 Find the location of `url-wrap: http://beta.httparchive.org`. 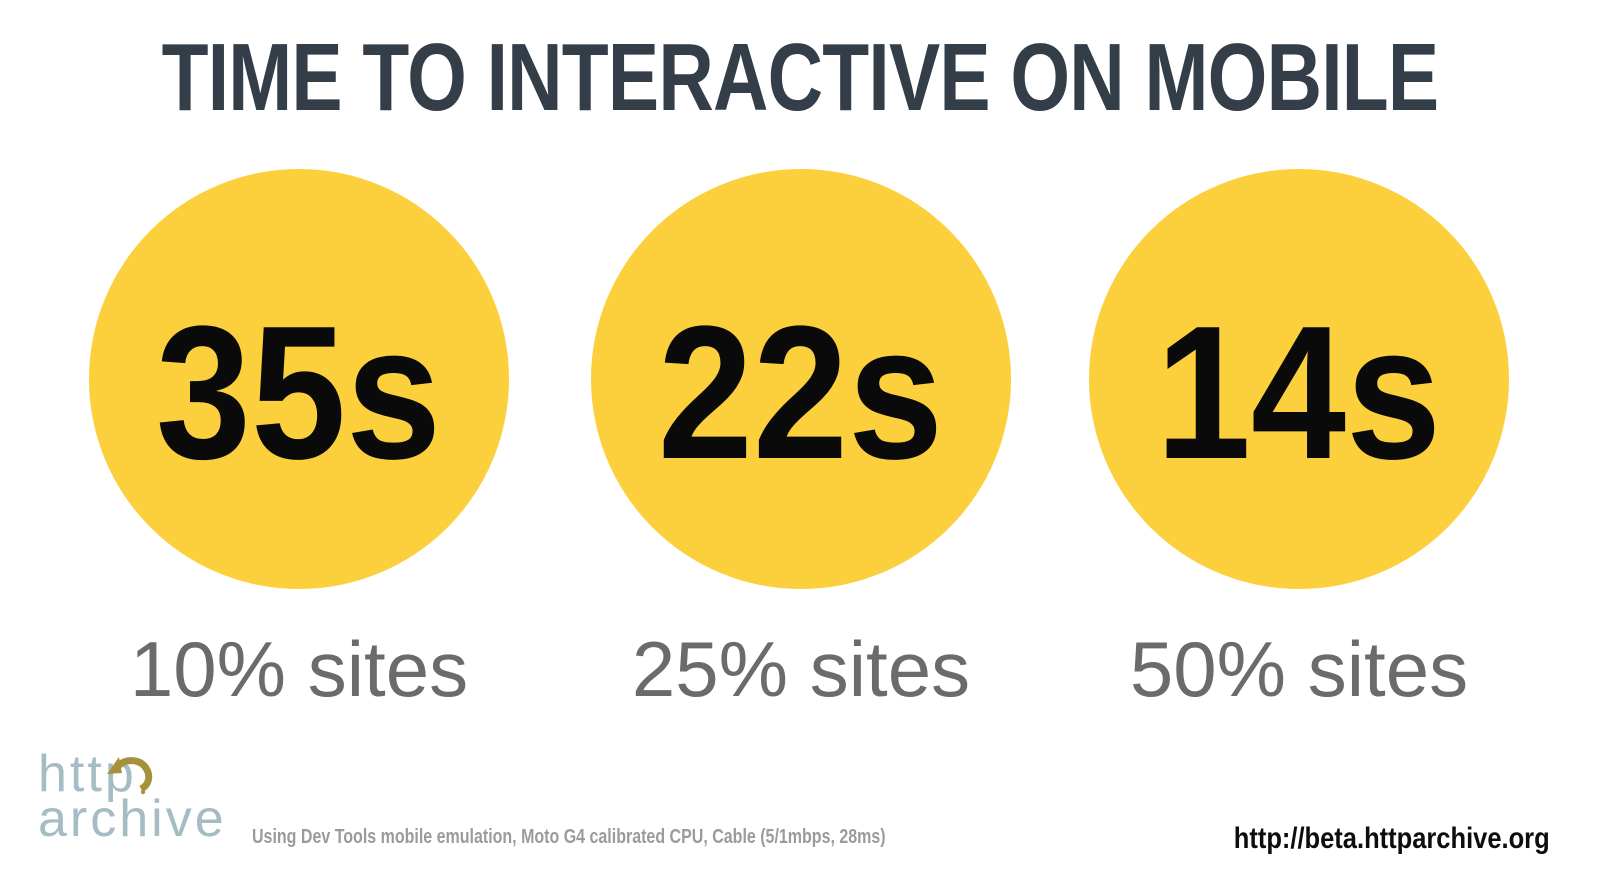

url-wrap: http://beta.httparchive.org is located at coordinates (1364, 839).